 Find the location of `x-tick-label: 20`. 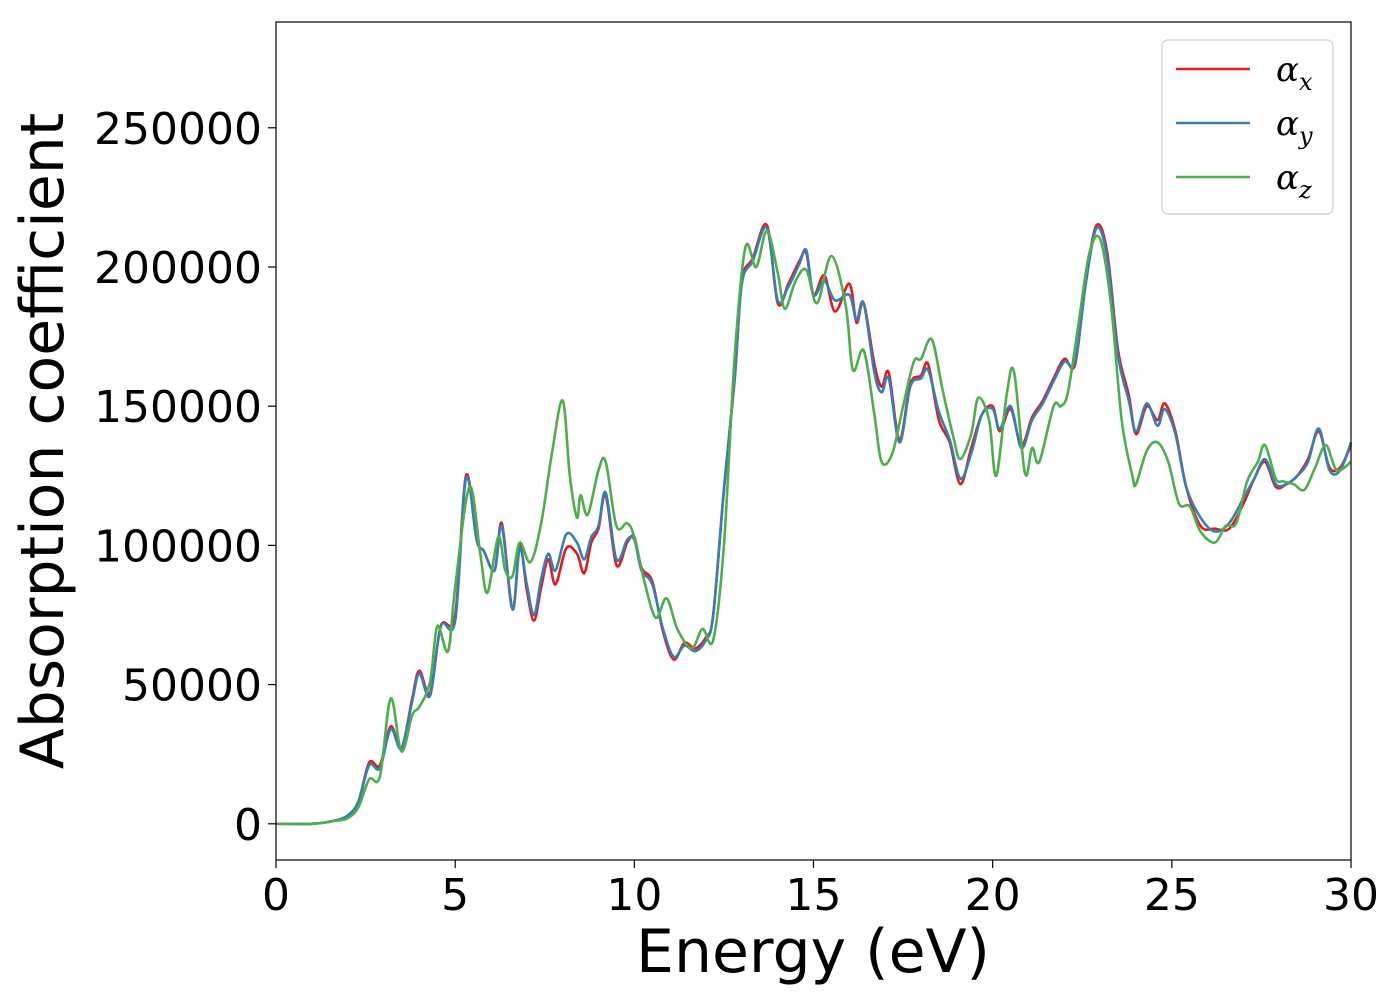

x-tick-label: 20 is located at coordinates (993, 895).